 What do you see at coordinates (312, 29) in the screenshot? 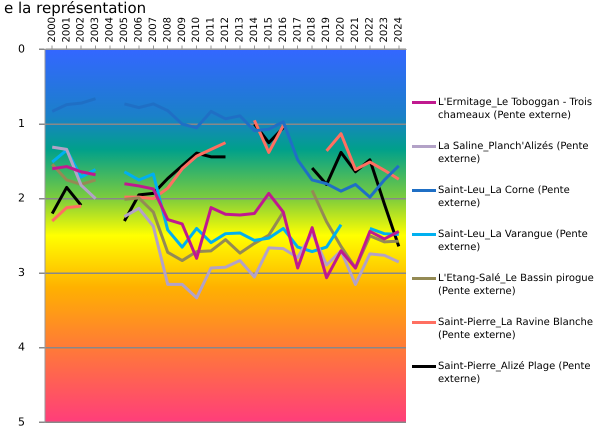
I see `x-tick-label: 2018` at bounding box center [312, 29].